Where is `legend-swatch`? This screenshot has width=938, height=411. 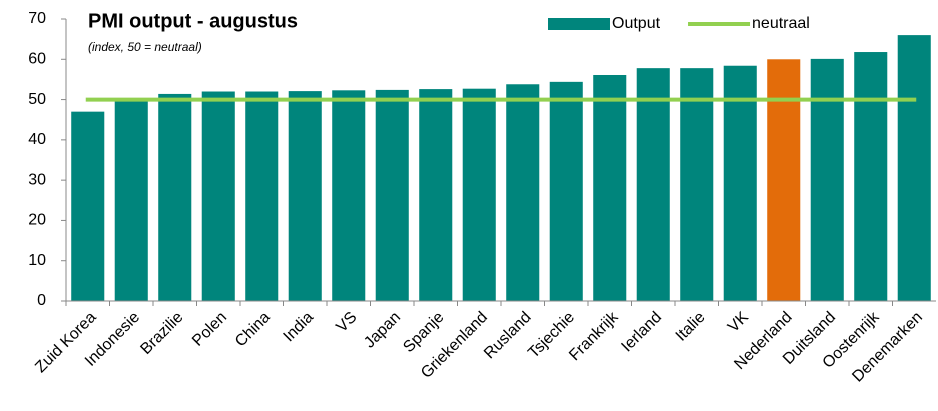
legend-swatch is located at coordinates (579, 24).